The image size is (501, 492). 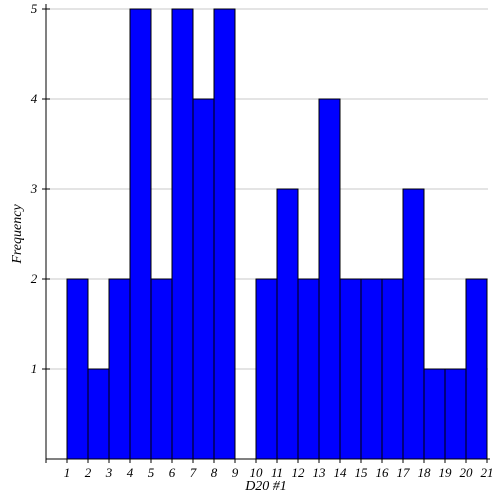 What do you see at coordinates (214, 472) in the screenshot?
I see `x-tick-label-8: 8` at bounding box center [214, 472].